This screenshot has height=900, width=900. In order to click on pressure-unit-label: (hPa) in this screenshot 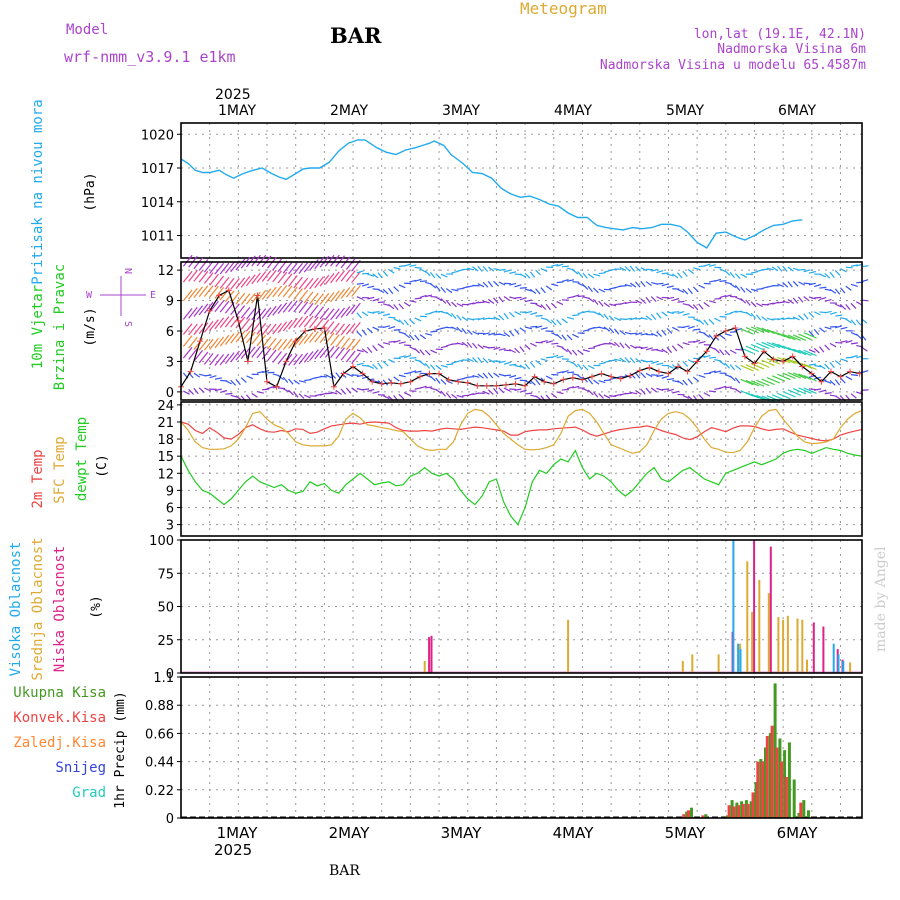, I will do `click(90, 191)`.